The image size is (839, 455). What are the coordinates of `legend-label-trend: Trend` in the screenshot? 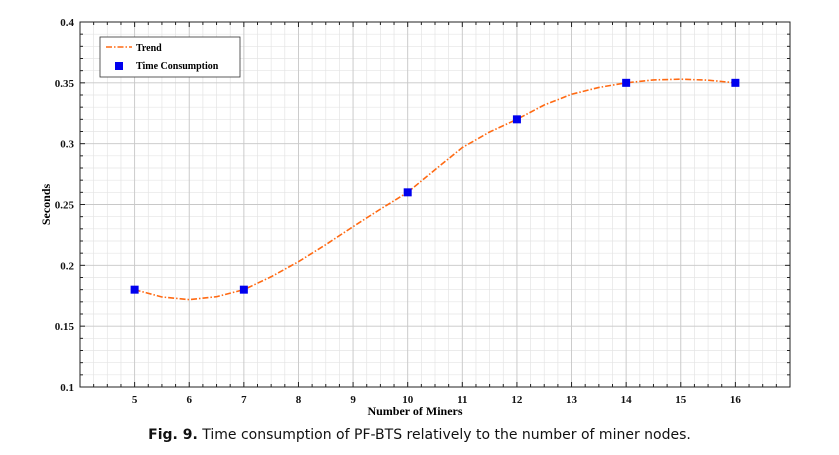 It's located at (149, 48).